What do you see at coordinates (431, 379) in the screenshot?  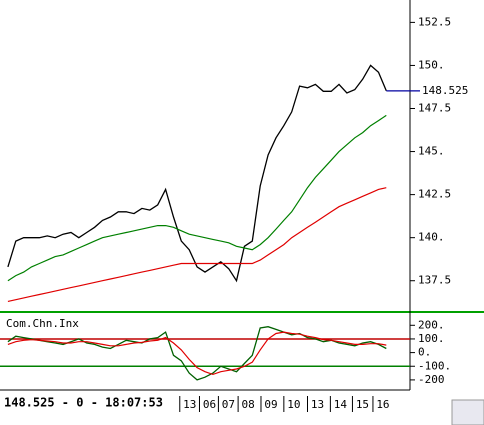 I see `y-tick-label: -200` at bounding box center [431, 379].